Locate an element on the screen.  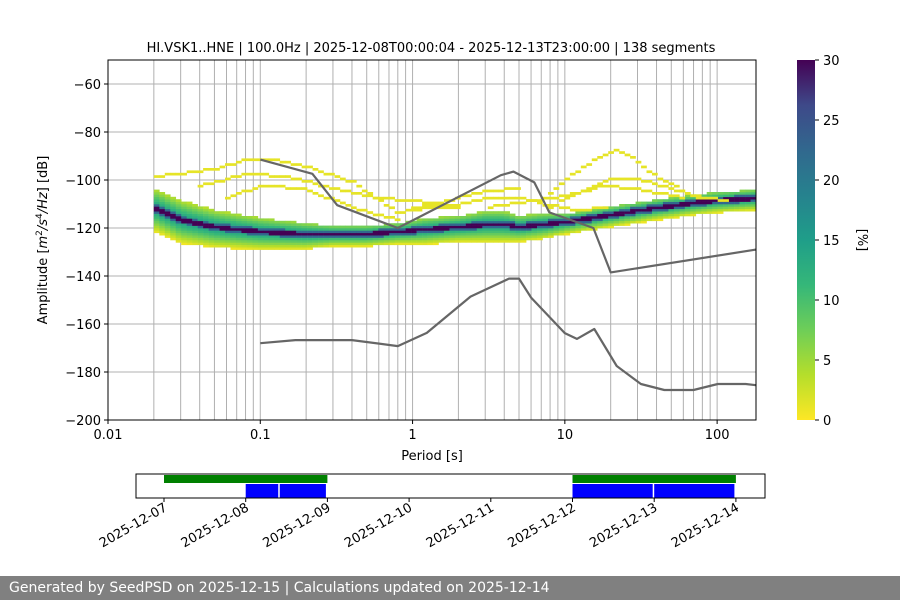
psd-segment-bar is located at coordinates (612, 491).